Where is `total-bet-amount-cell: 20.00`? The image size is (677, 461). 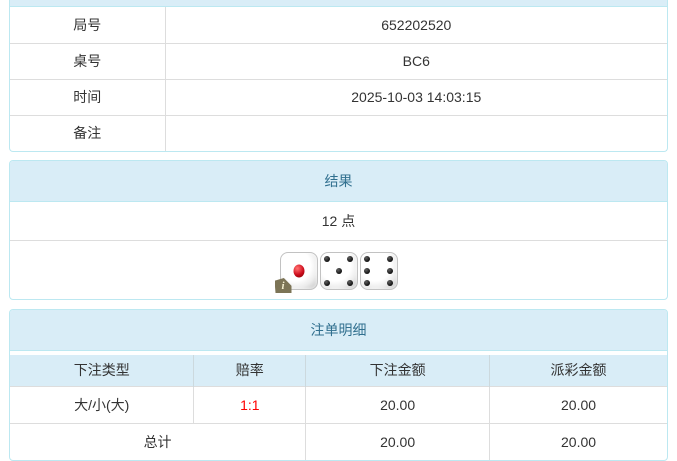 total-bet-amount-cell: 20.00 is located at coordinates (398, 441).